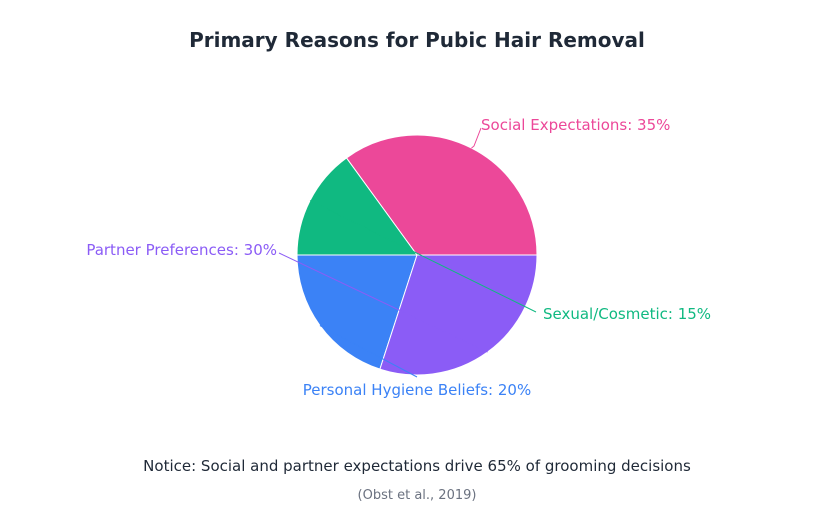 The image size is (840, 530). I want to click on slice-label: Partner Preferences: 30%, so click(181, 250).